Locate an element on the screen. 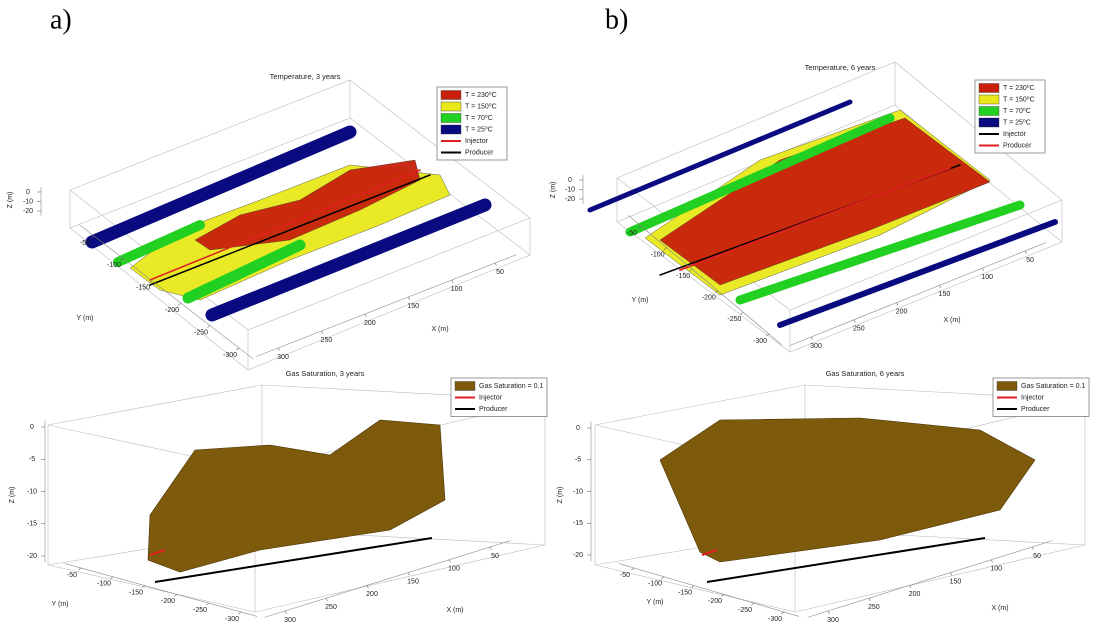 This screenshot has width=1100, height=624. y-axis is located at coordinates (161, 590).